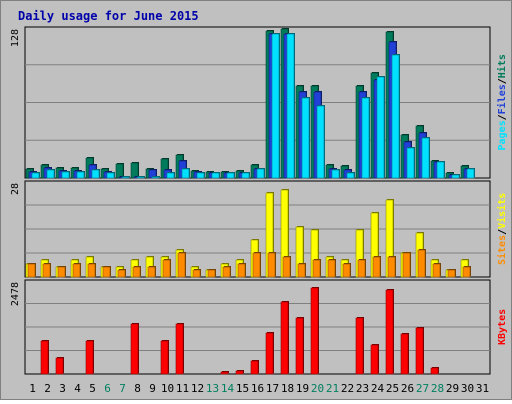  What do you see at coordinates (228, 388) in the screenshot?
I see `day-label-14: 14` at bounding box center [228, 388].